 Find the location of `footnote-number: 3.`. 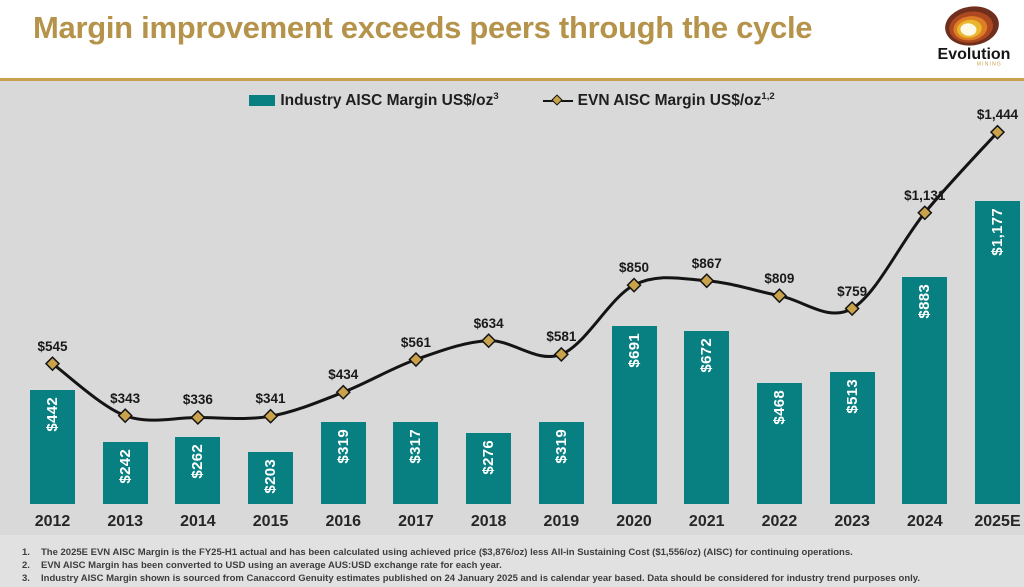

footnote-number: 3. is located at coordinates (26, 578).